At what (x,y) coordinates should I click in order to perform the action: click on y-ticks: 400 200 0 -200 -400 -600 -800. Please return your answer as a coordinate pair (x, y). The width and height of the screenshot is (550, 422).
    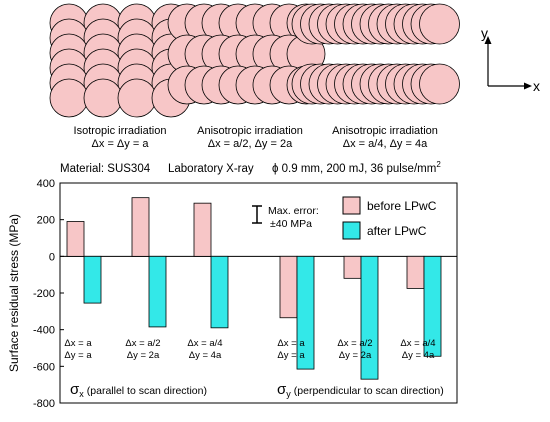
    Looking at the image, I should click on (48, 294).